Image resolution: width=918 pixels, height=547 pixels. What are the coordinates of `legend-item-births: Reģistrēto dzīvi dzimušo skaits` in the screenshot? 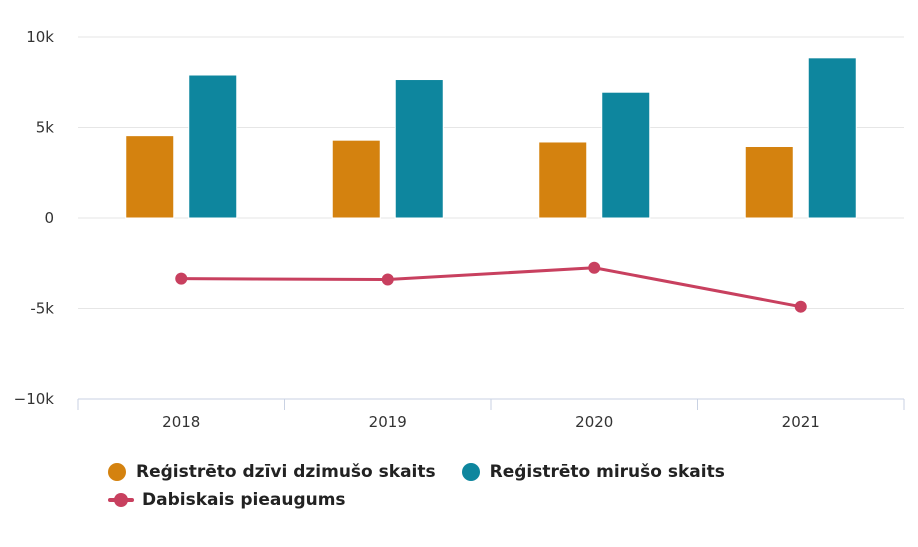 It's located at (272, 472).